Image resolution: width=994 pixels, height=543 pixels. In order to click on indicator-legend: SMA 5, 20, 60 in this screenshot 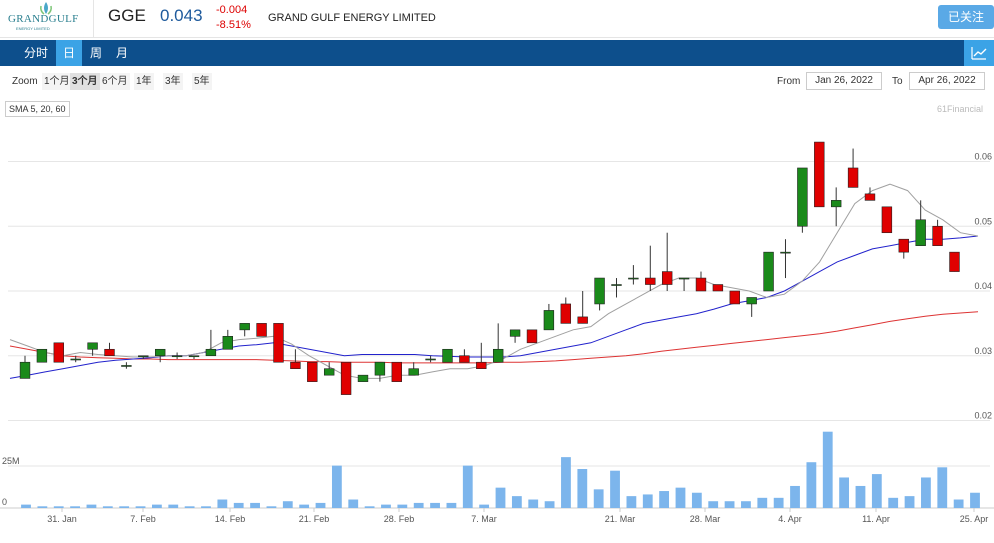, I will do `click(37, 109)`.